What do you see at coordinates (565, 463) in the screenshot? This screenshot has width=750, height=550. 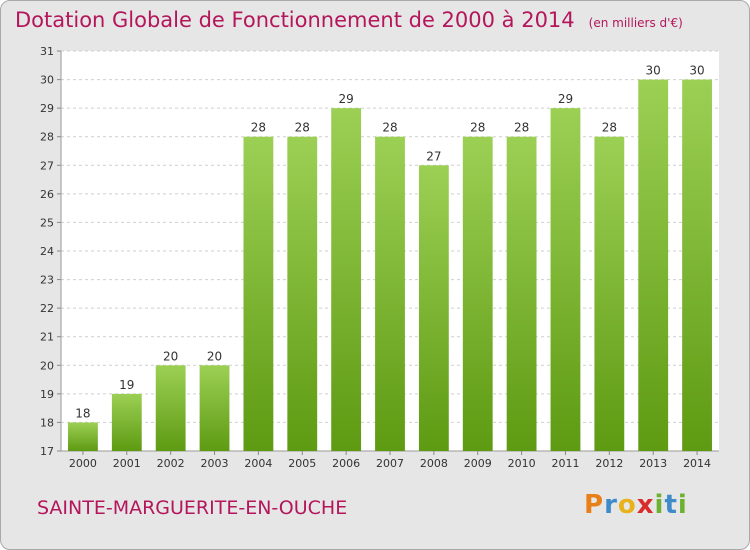 I see `x-tick-label: 2011` at bounding box center [565, 463].